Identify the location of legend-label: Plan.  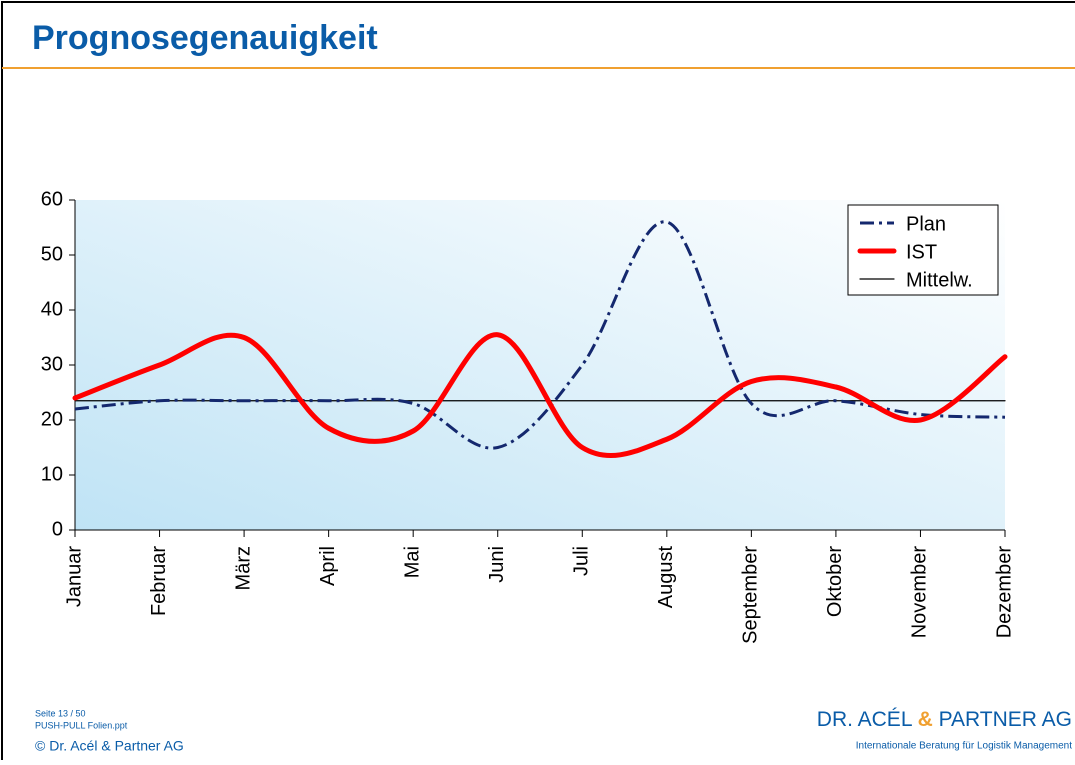
(926, 224).